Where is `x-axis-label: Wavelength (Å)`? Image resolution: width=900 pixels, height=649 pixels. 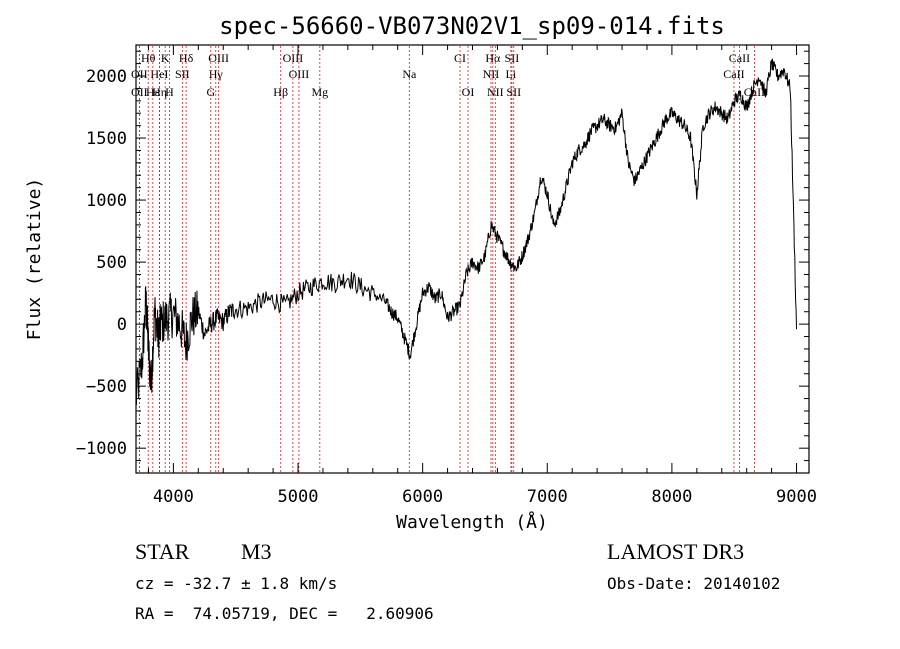
x-axis-label: Wavelength (Å) is located at coordinates (472, 522).